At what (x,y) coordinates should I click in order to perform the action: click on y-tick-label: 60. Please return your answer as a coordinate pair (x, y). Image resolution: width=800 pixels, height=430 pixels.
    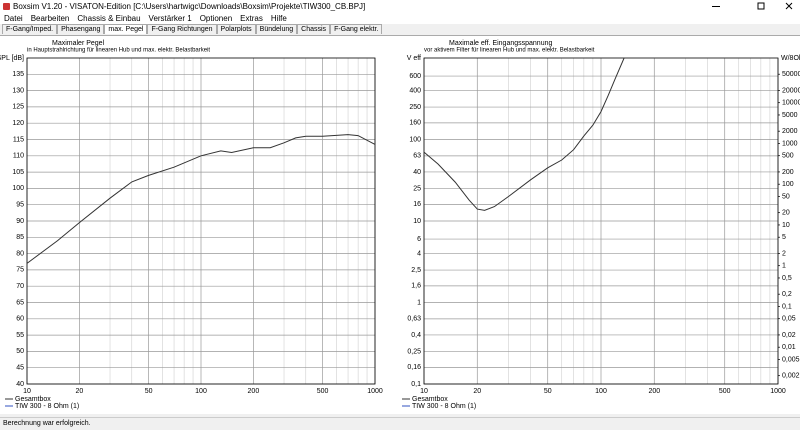
    Looking at the image, I should click on (20, 319).